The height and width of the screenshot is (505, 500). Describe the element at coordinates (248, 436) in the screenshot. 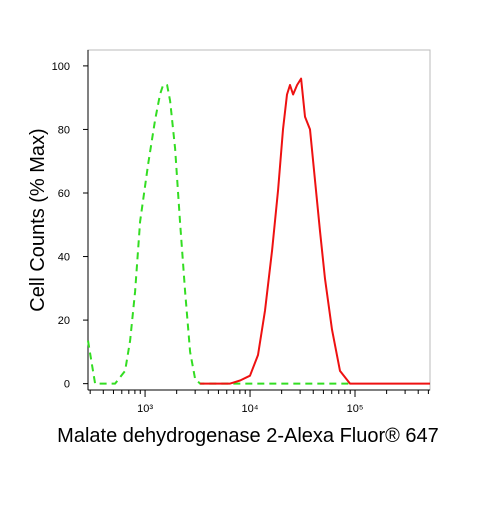

I see `x-axis-label: Malate dehydrogenase 2-Alexa Fluor® 647` at that location.